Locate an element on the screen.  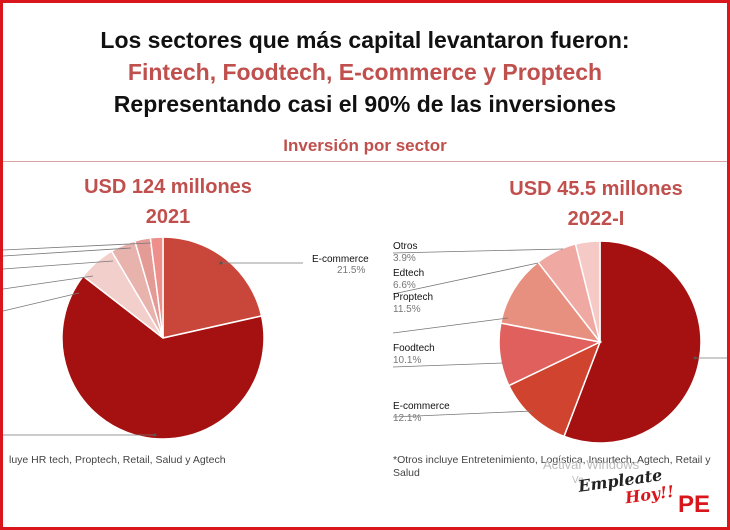
chart-2022-pct-e-commerce: 12.1% is located at coordinates (407, 418).